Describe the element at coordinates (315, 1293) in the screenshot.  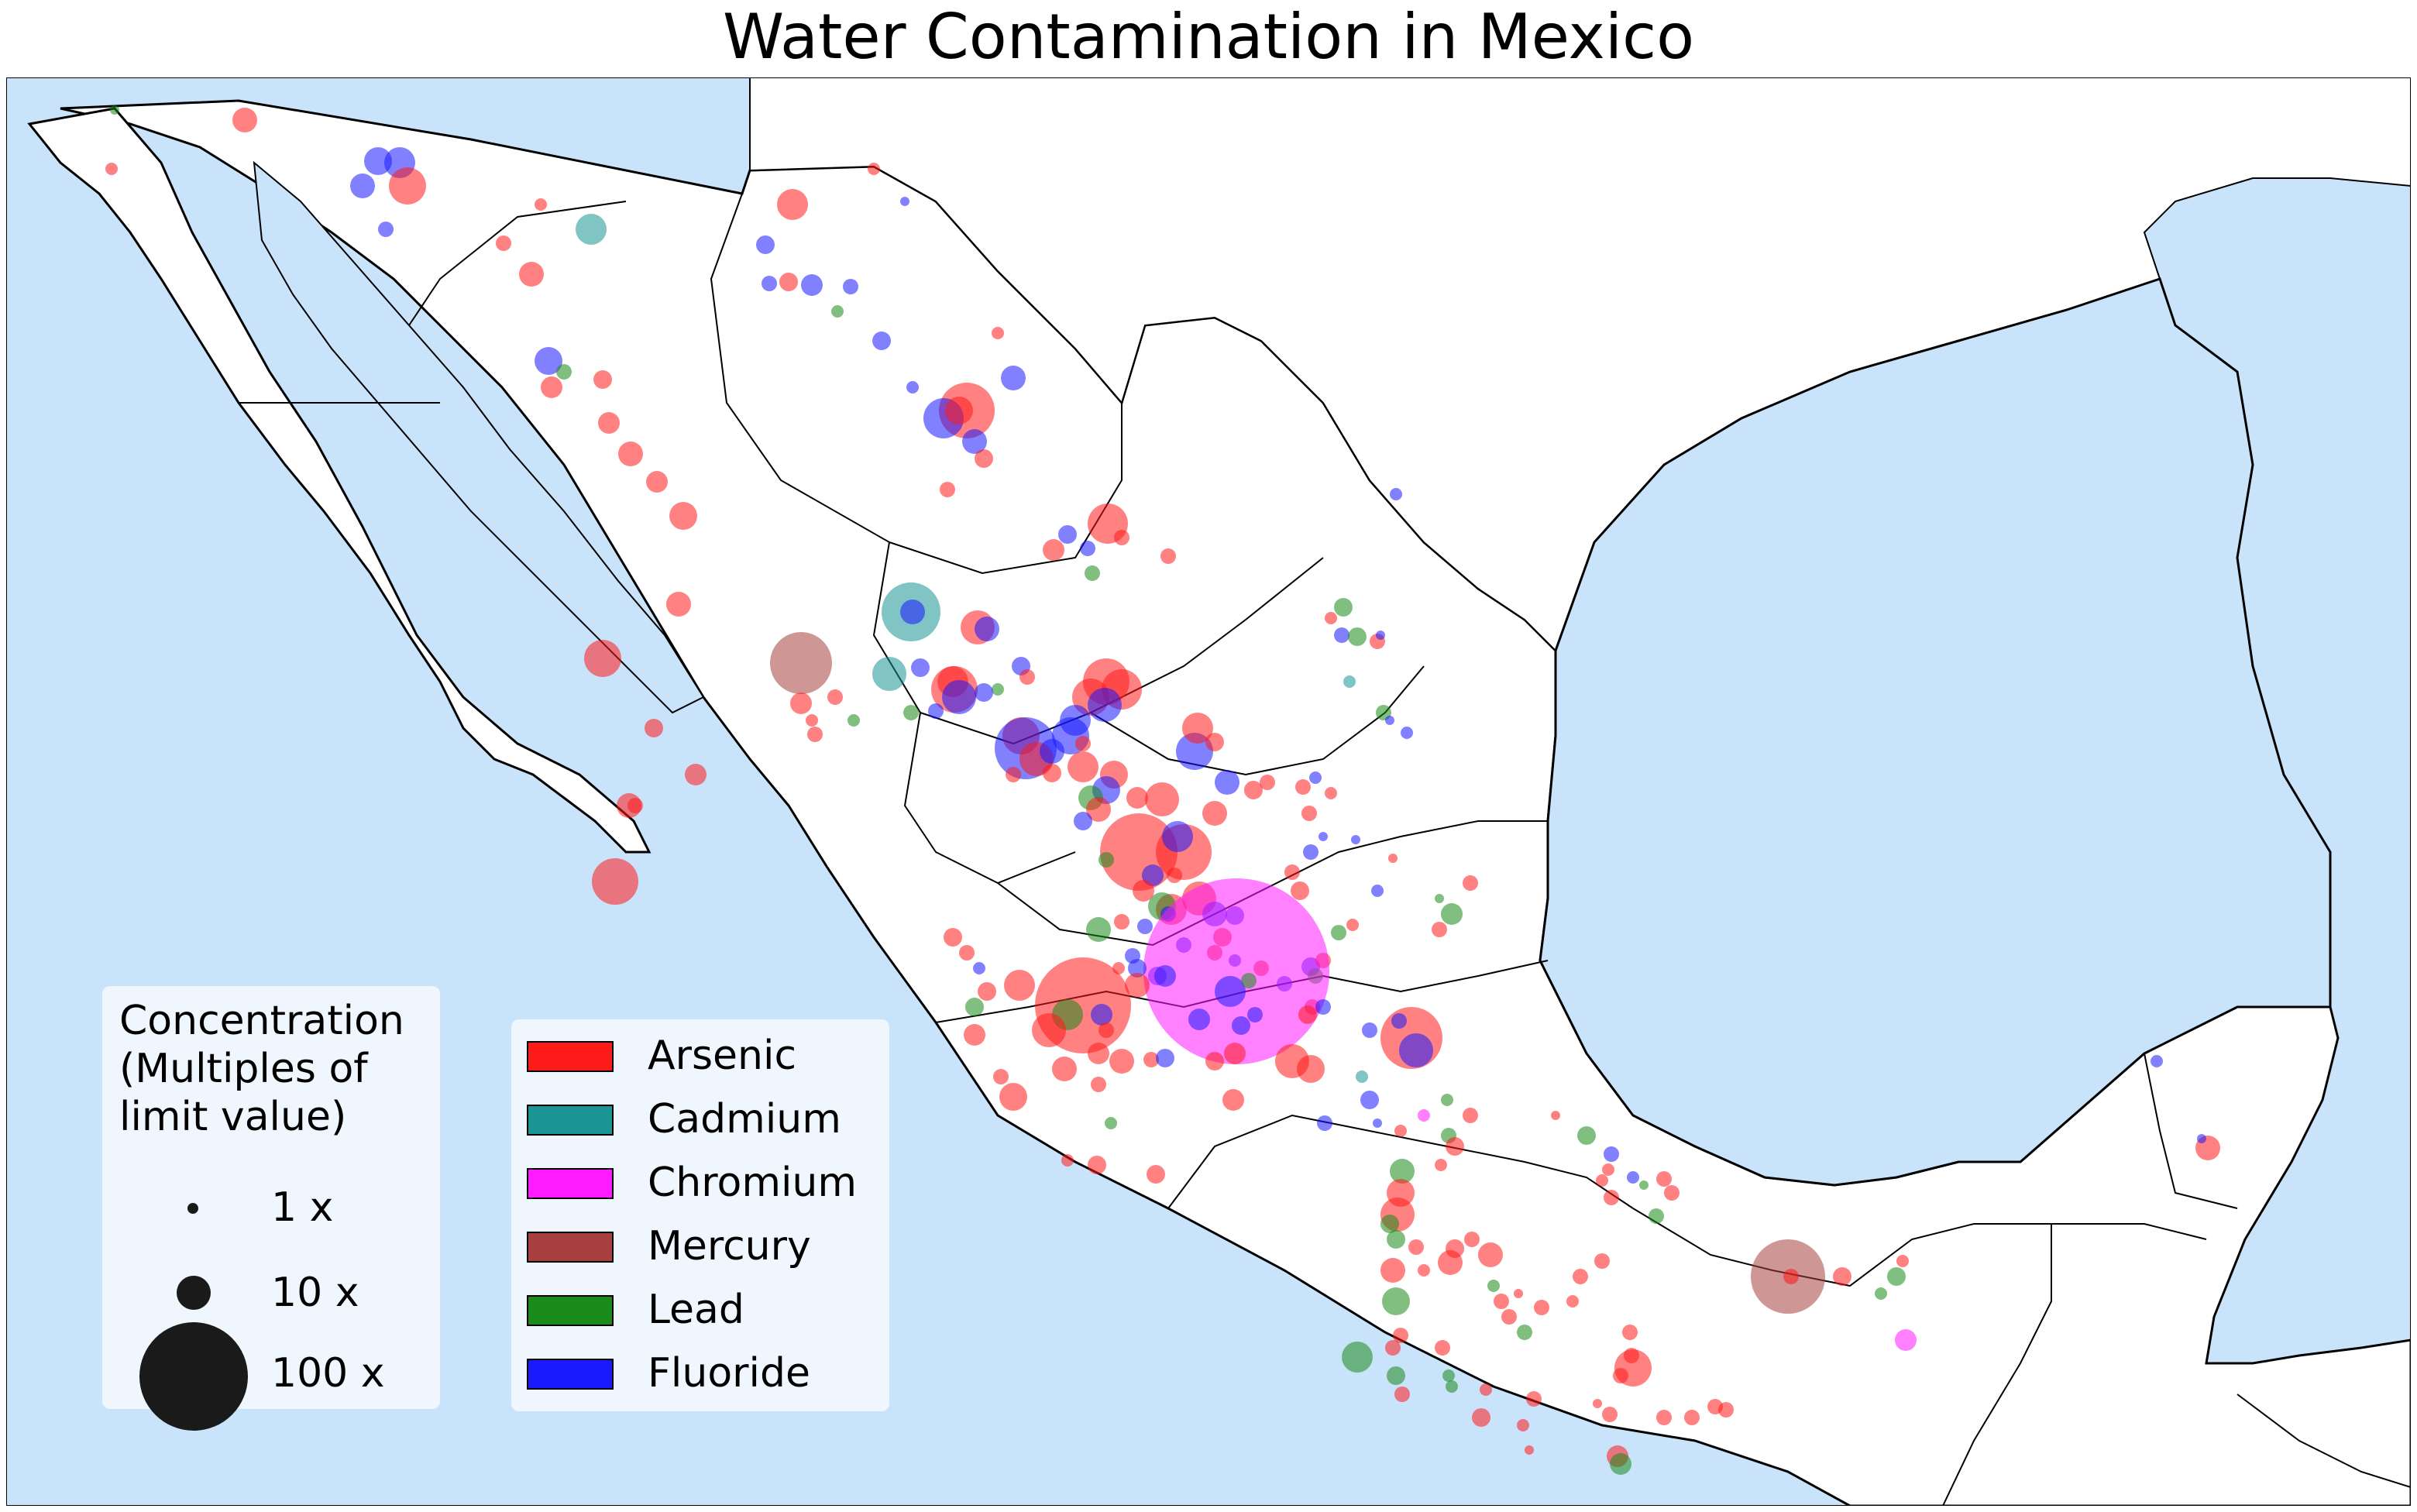
I see `size-label-10x: 10 x` at that location.